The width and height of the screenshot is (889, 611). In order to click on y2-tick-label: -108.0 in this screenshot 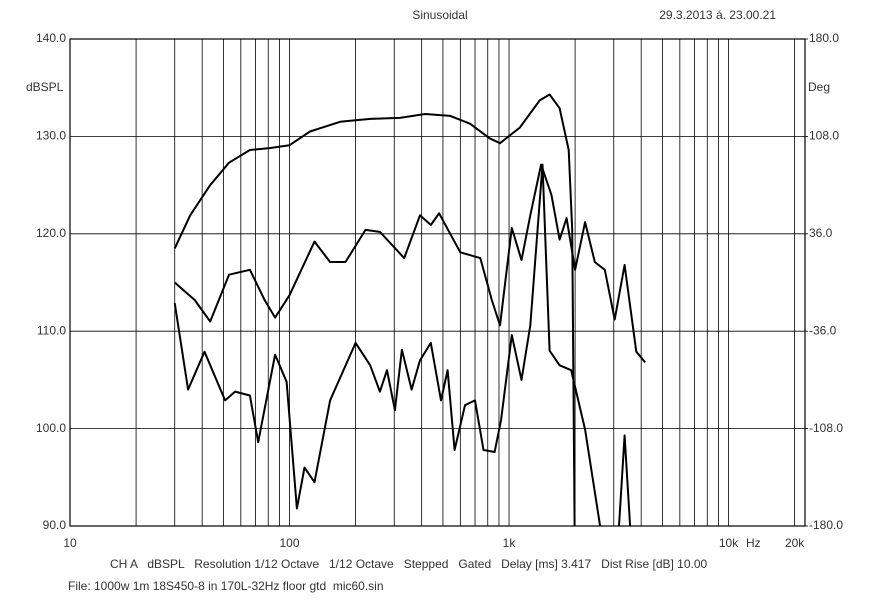, I will do `click(826, 428)`.